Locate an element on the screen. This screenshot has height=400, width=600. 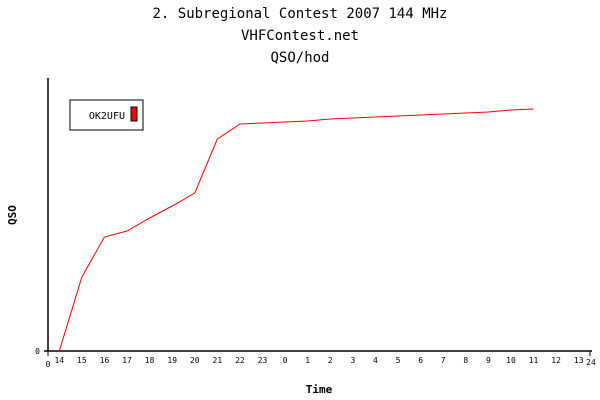
x-tick-label: 12 is located at coordinates (556, 360).